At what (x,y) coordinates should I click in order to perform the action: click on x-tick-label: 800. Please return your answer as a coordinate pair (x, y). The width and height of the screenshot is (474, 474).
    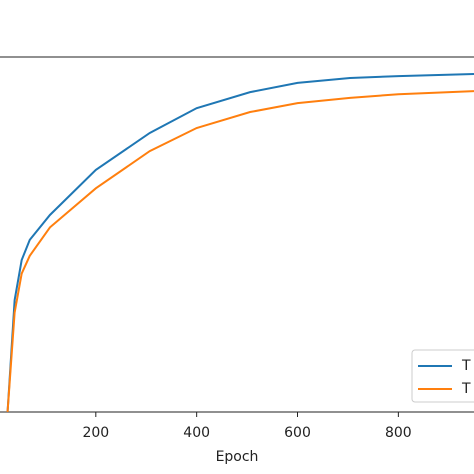
    Looking at the image, I should click on (398, 433).